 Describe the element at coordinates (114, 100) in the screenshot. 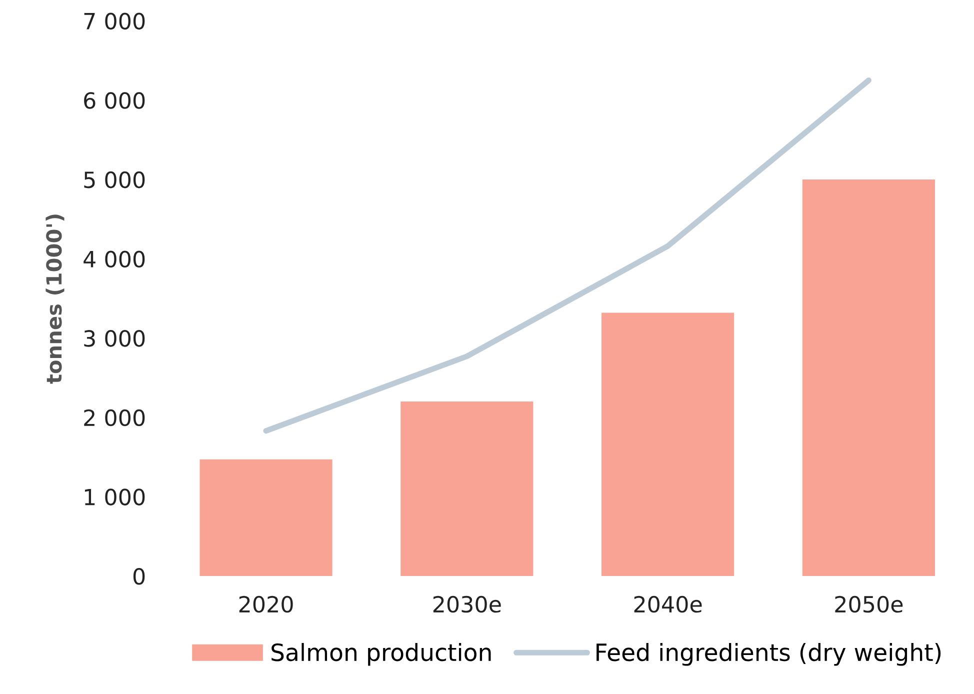

I see `y-tick-label: 6 000` at that location.